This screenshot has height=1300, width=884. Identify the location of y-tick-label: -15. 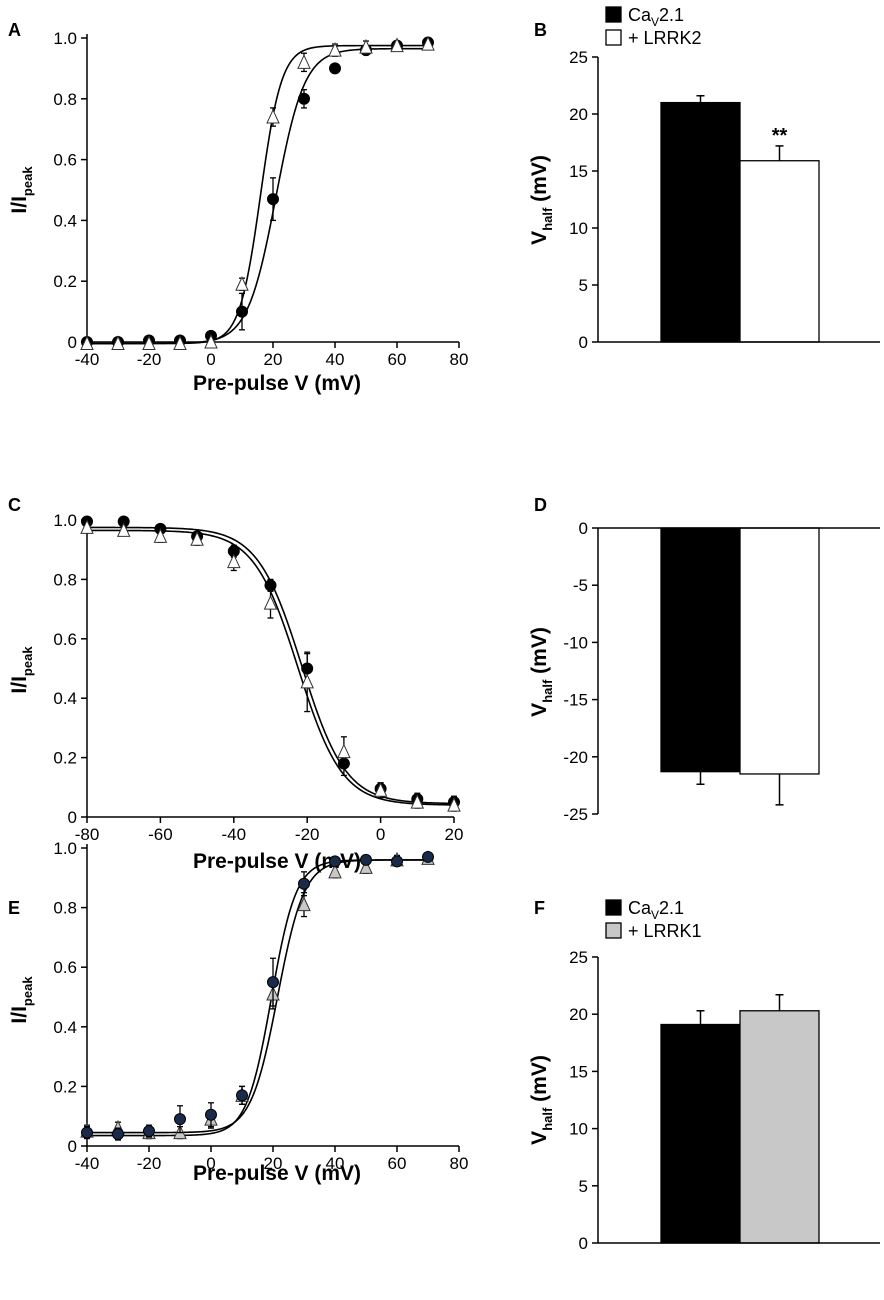
(575, 700).